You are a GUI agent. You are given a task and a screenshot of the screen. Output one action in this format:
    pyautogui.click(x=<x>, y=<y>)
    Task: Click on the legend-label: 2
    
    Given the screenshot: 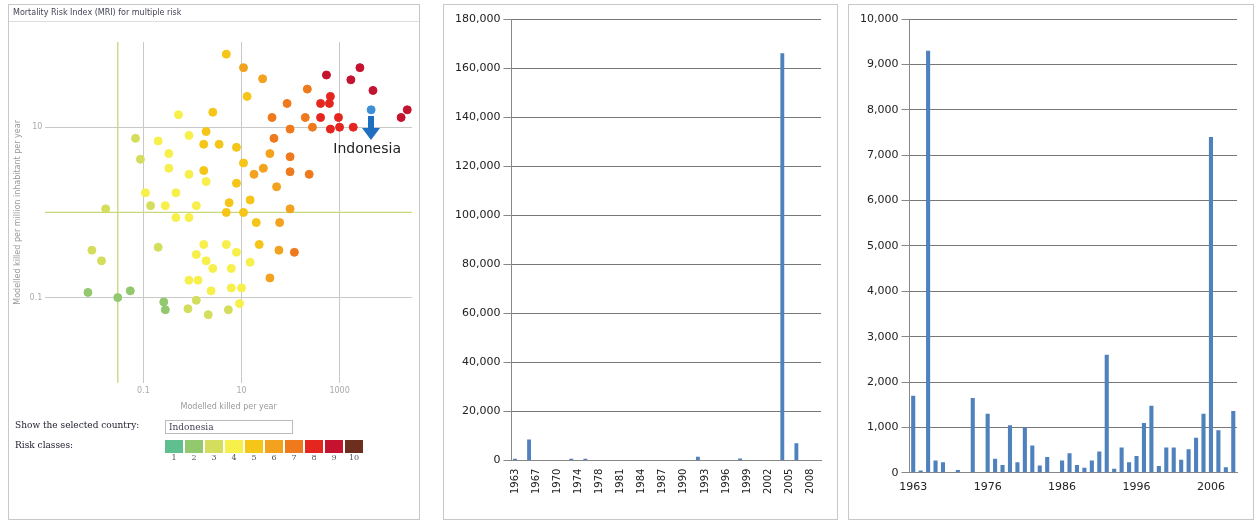 What is the action you would take?
    pyautogui.click(x=194, y=457)
    